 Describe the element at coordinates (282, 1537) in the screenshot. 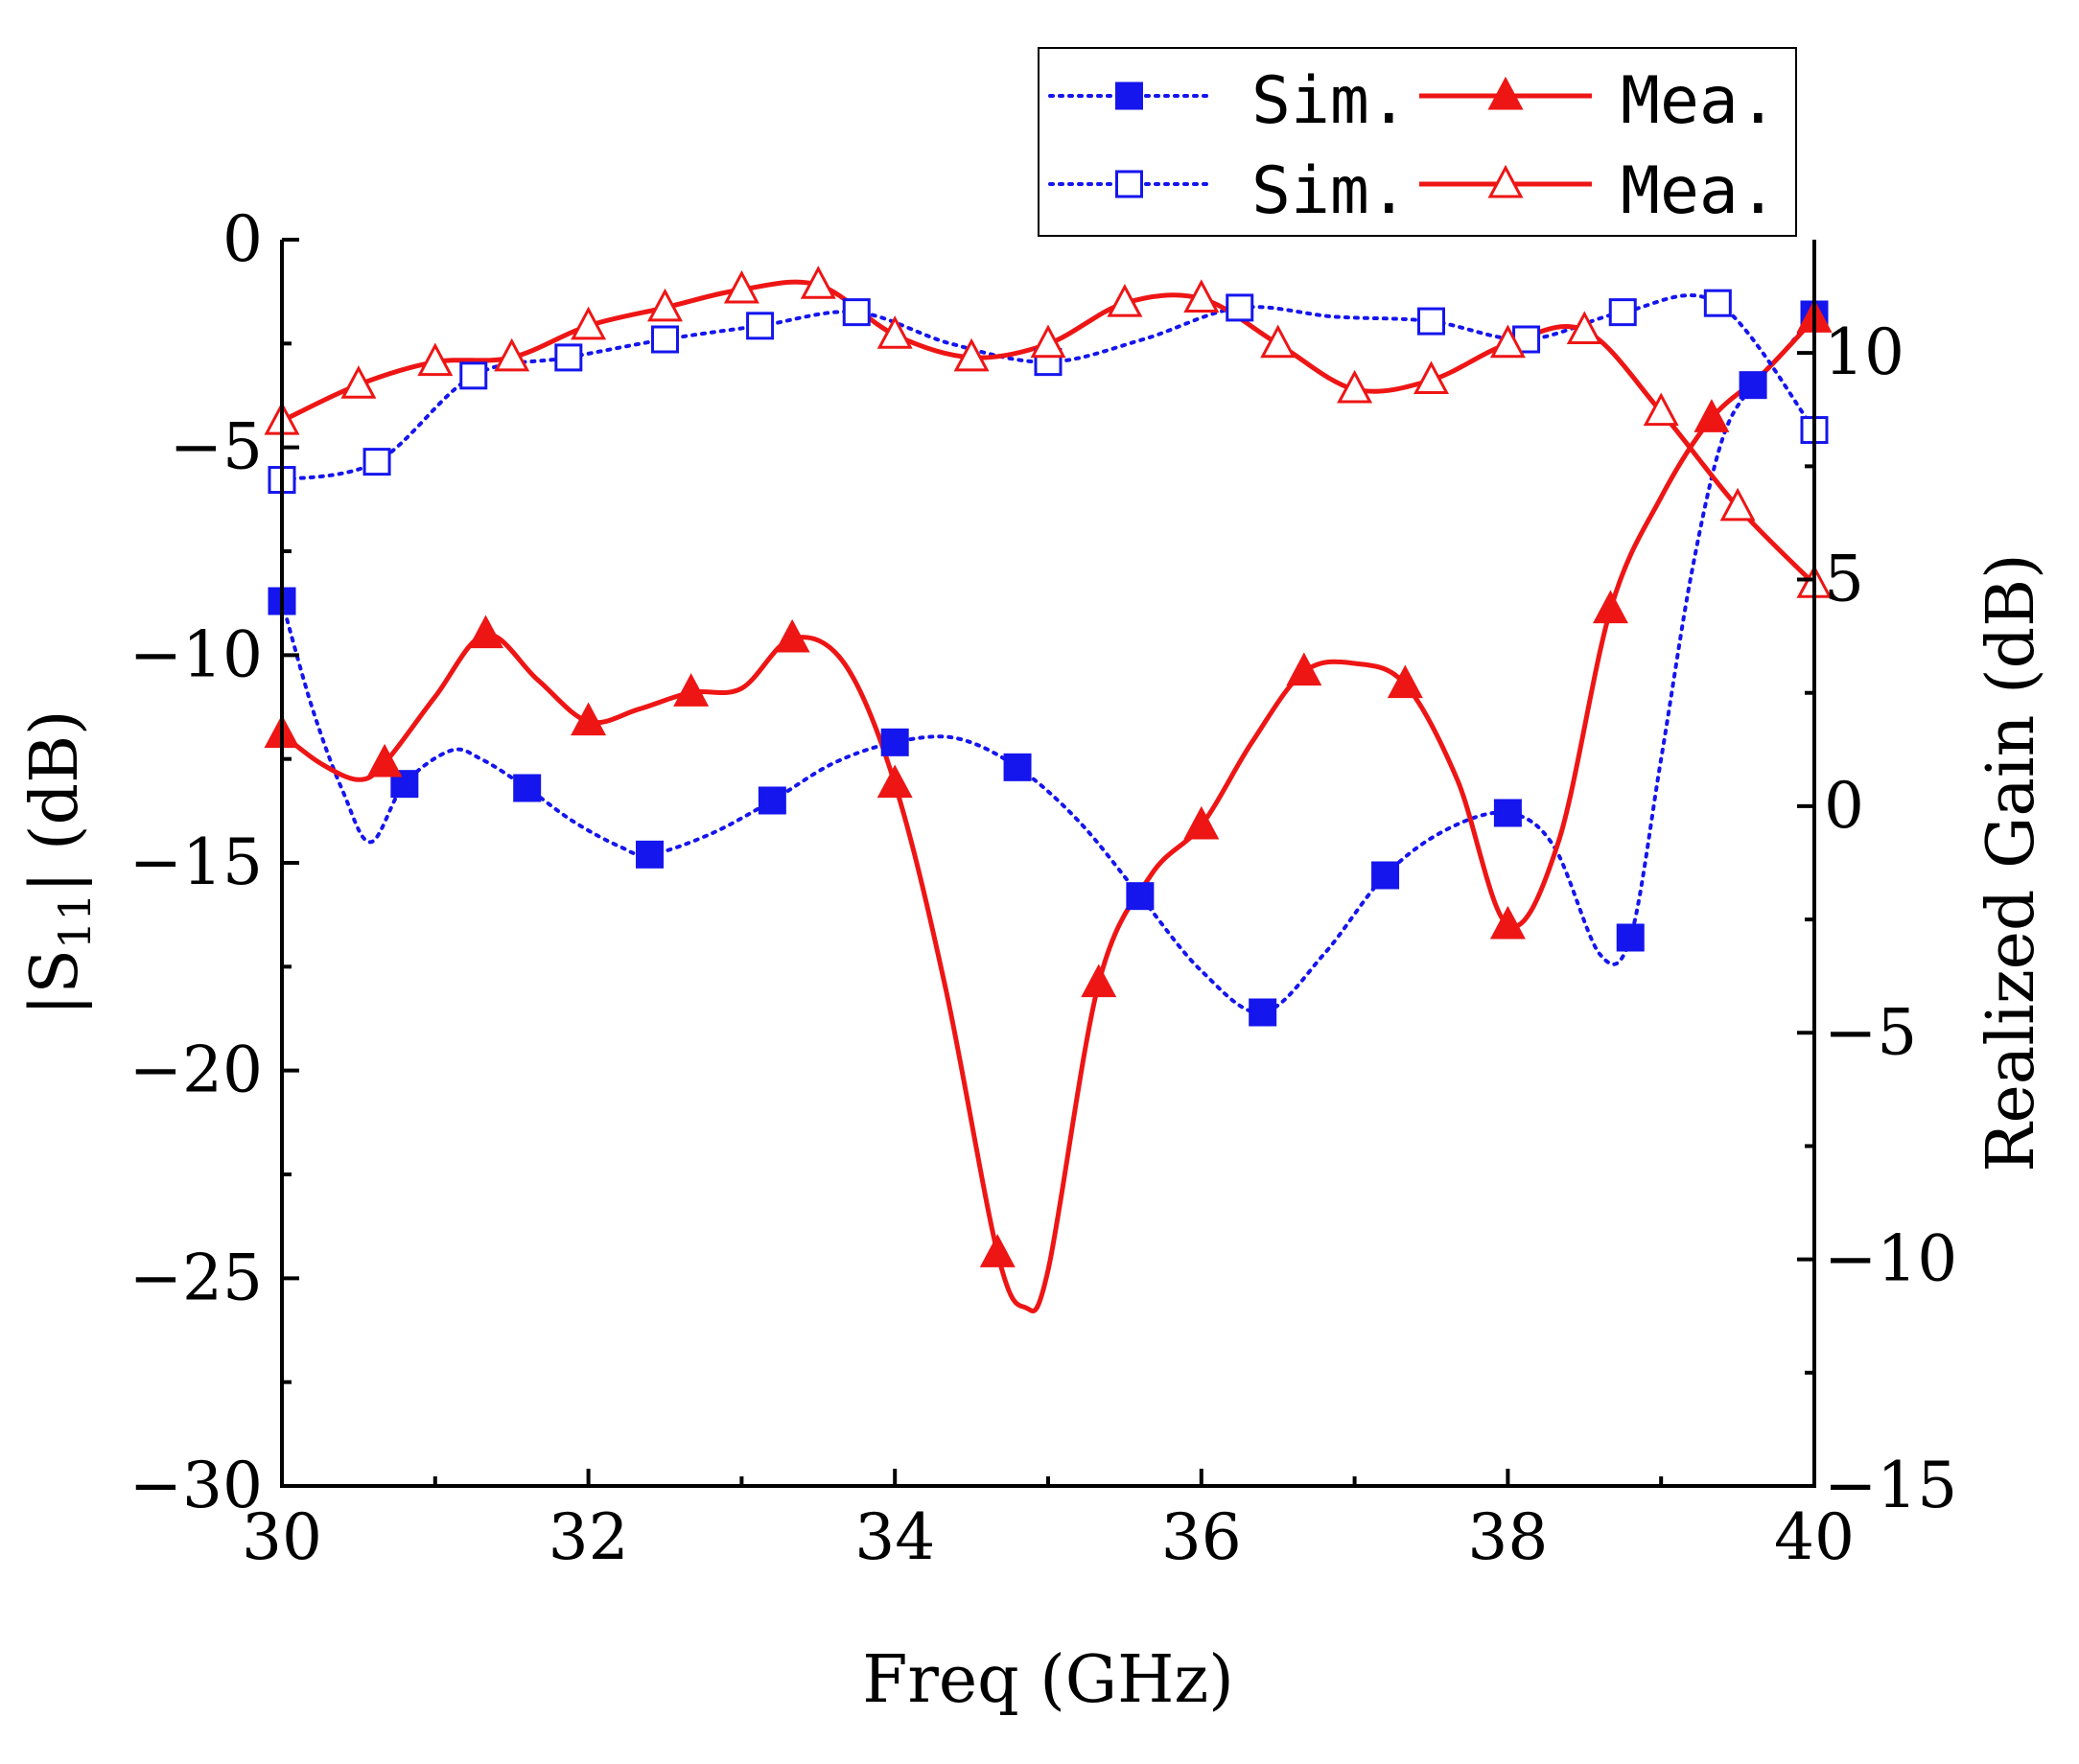

I see `x-tick-label-30: 30` at that location.